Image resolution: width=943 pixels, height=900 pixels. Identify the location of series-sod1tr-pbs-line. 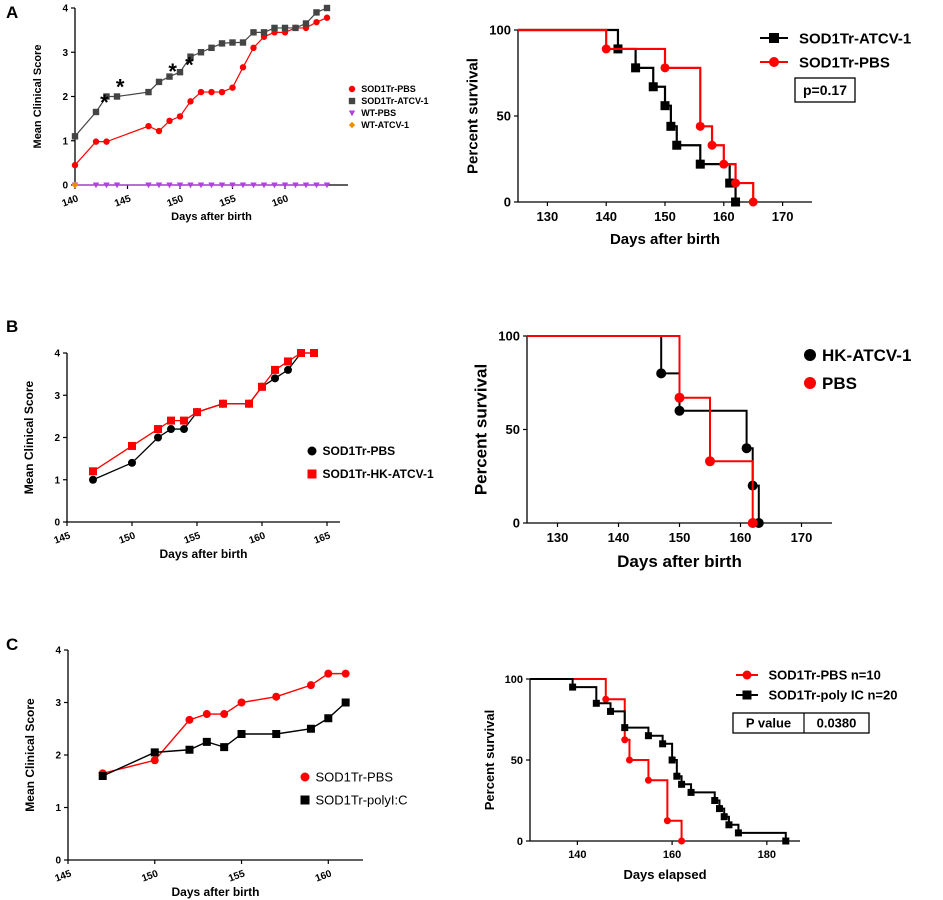
(203, 416).